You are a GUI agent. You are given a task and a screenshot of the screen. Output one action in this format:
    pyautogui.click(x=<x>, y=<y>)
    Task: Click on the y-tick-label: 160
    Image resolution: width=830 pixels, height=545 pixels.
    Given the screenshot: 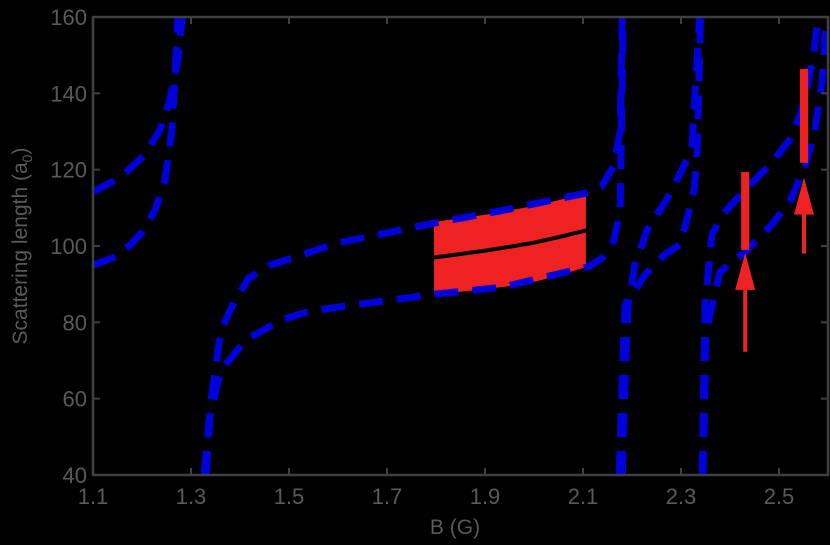 What is the action you would take?
    pyautogui.click(x=68, y=17)
    